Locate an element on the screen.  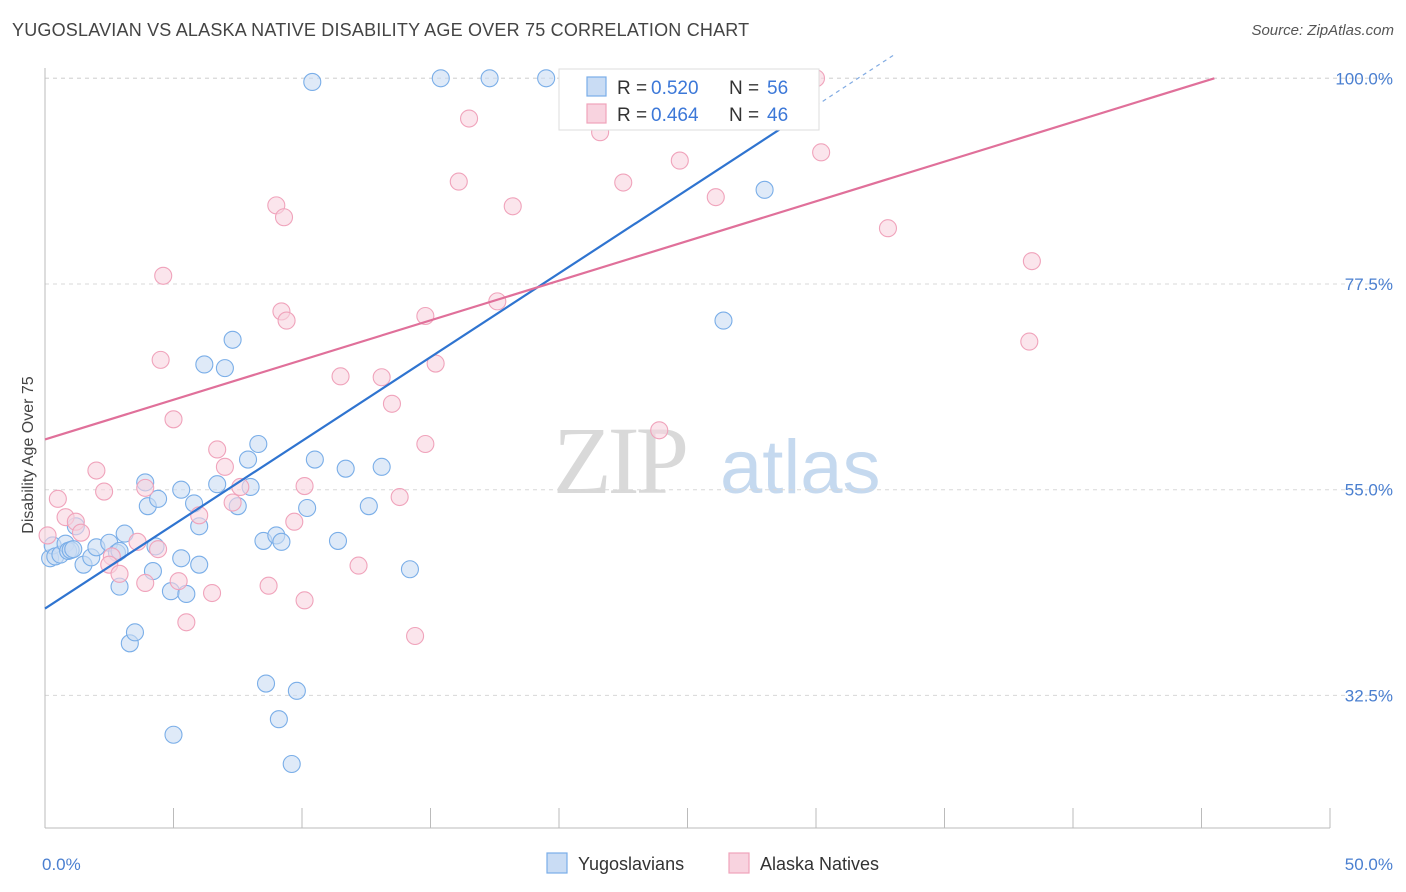
source-label: Source: ZipAtlas.com is located at coordinates (1322, 30).